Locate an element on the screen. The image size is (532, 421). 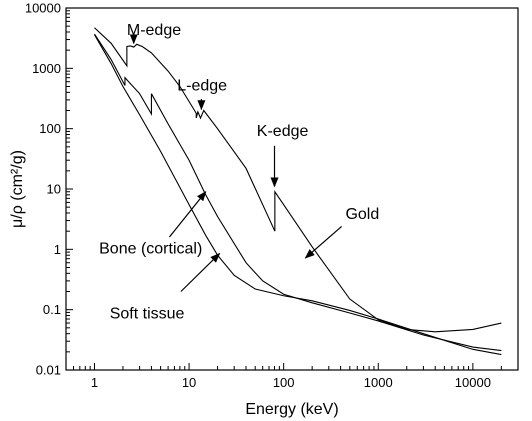
y-tick-label: 0.01 is located at coordinates (48, 370).